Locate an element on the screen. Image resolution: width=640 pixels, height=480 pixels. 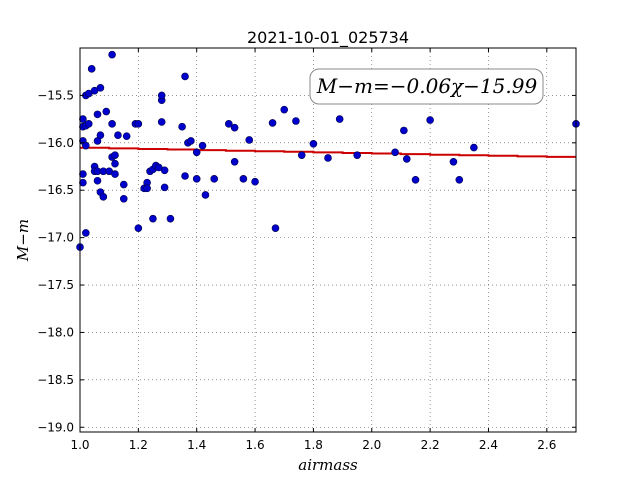
y-tick-label: −18.5 is located at coordinates (55, 380).